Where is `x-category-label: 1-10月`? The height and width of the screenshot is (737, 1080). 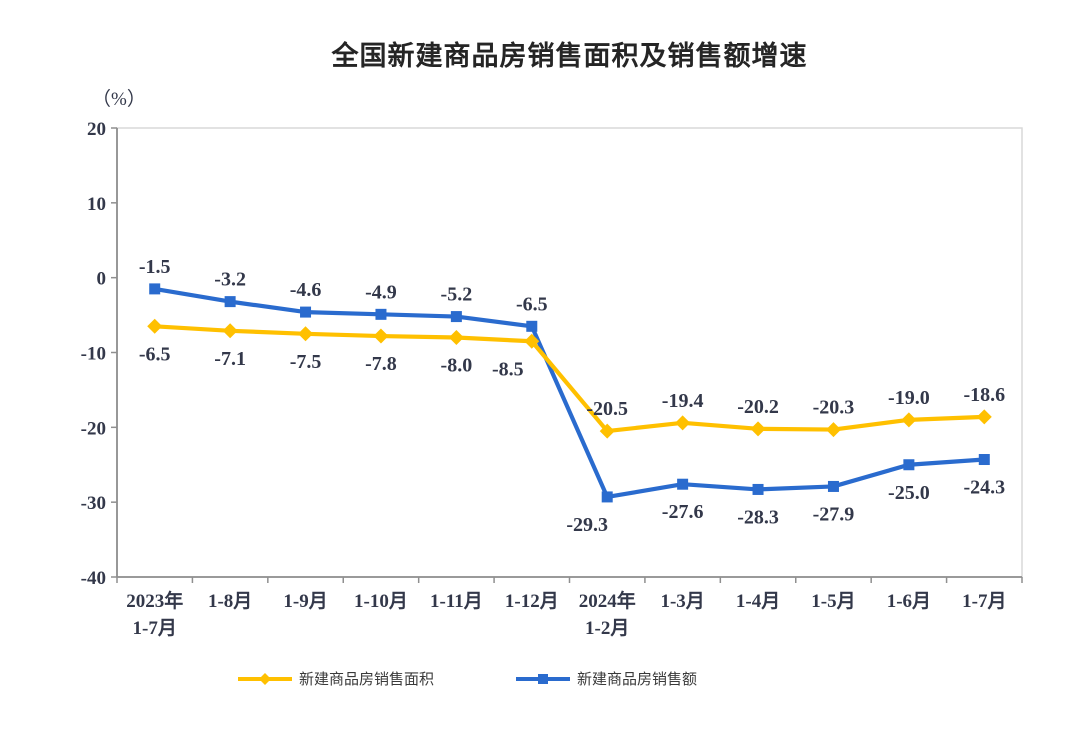 x-category-label: 1-10月 is located at coordinates (381, 601).